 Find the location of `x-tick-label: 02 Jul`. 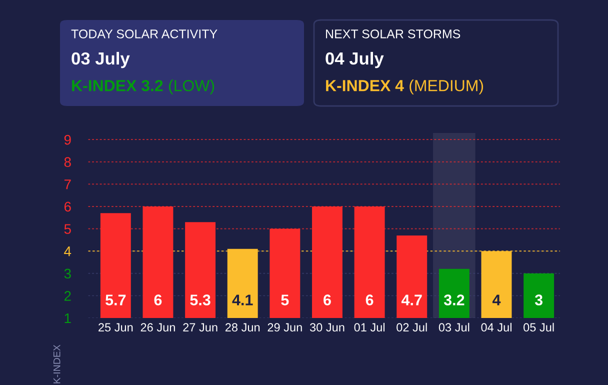

x-tick-label: 02 Jul is located at coordinates (411, 327).